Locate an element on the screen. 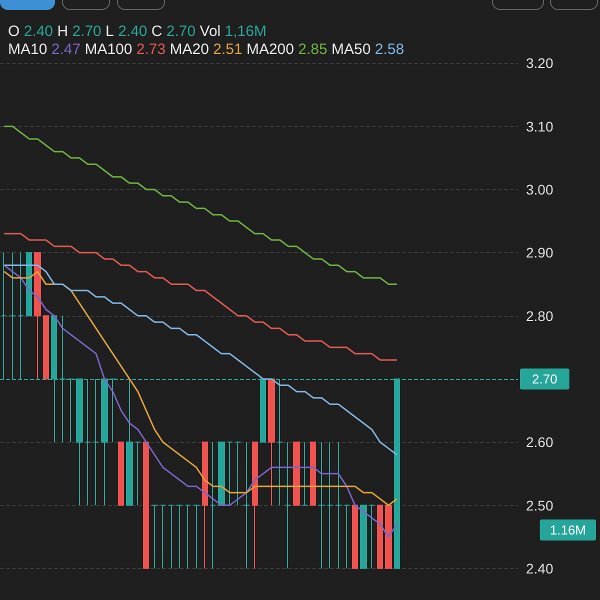 The width and height of the screenshot is (600, 600). text: MA10 2.47 MA100 2.73 MA20 2.51 MA200 2.85 MA50 2.58 is located at coordinates (206, 49).